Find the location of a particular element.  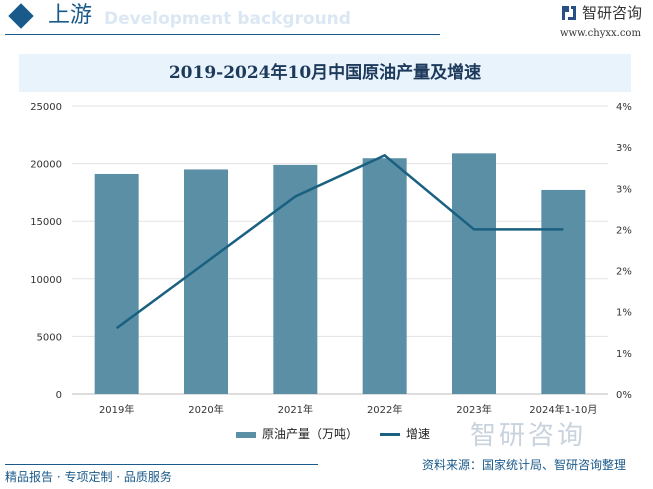

chart-title-box: 2019-2024年10月中国原油产量及增速 is located at coordinates (325, 73).